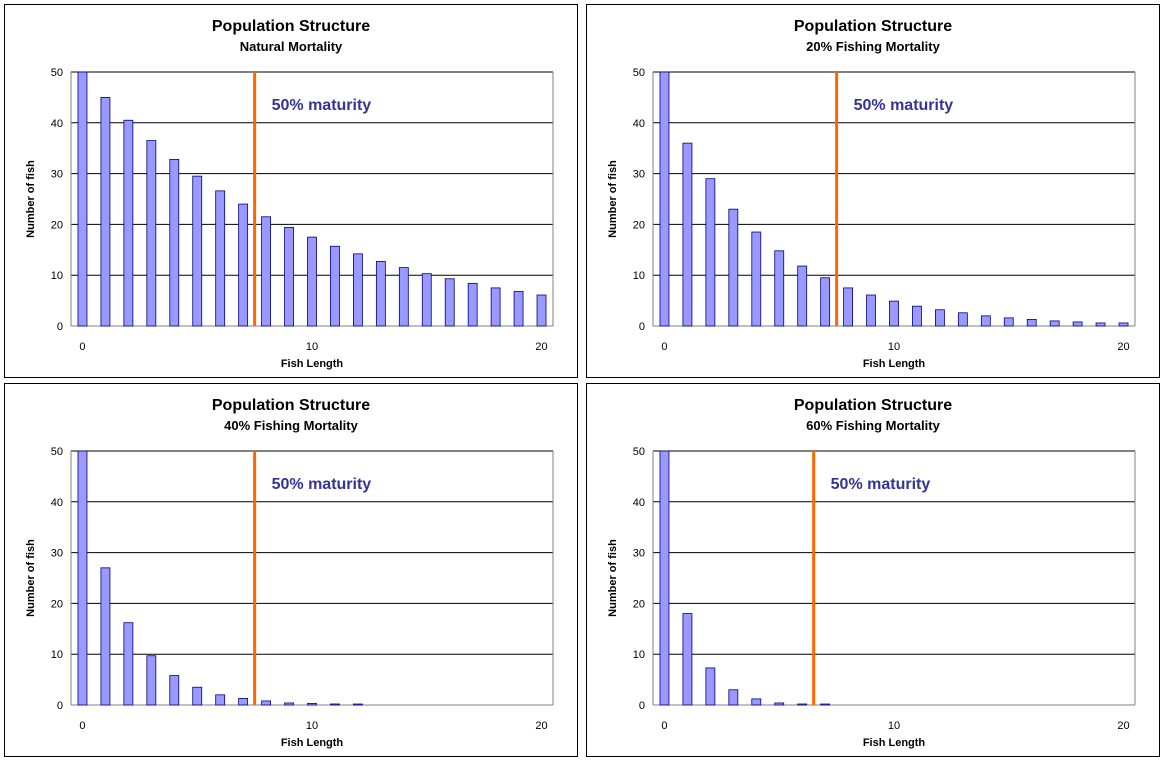 The width and height of the screenshot is (1164, 766). I want to click on chart-subtitle: 60% Fishing Mortality, so click(873, 425).